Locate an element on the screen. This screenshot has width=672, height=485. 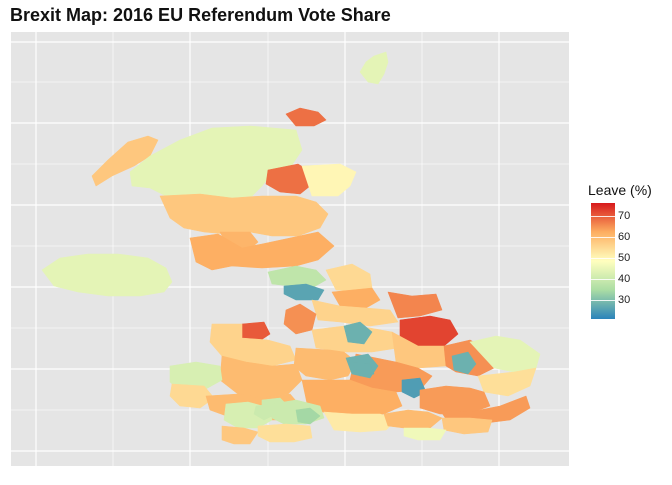
region-oxfordshire is located at coordinates (352, 398).